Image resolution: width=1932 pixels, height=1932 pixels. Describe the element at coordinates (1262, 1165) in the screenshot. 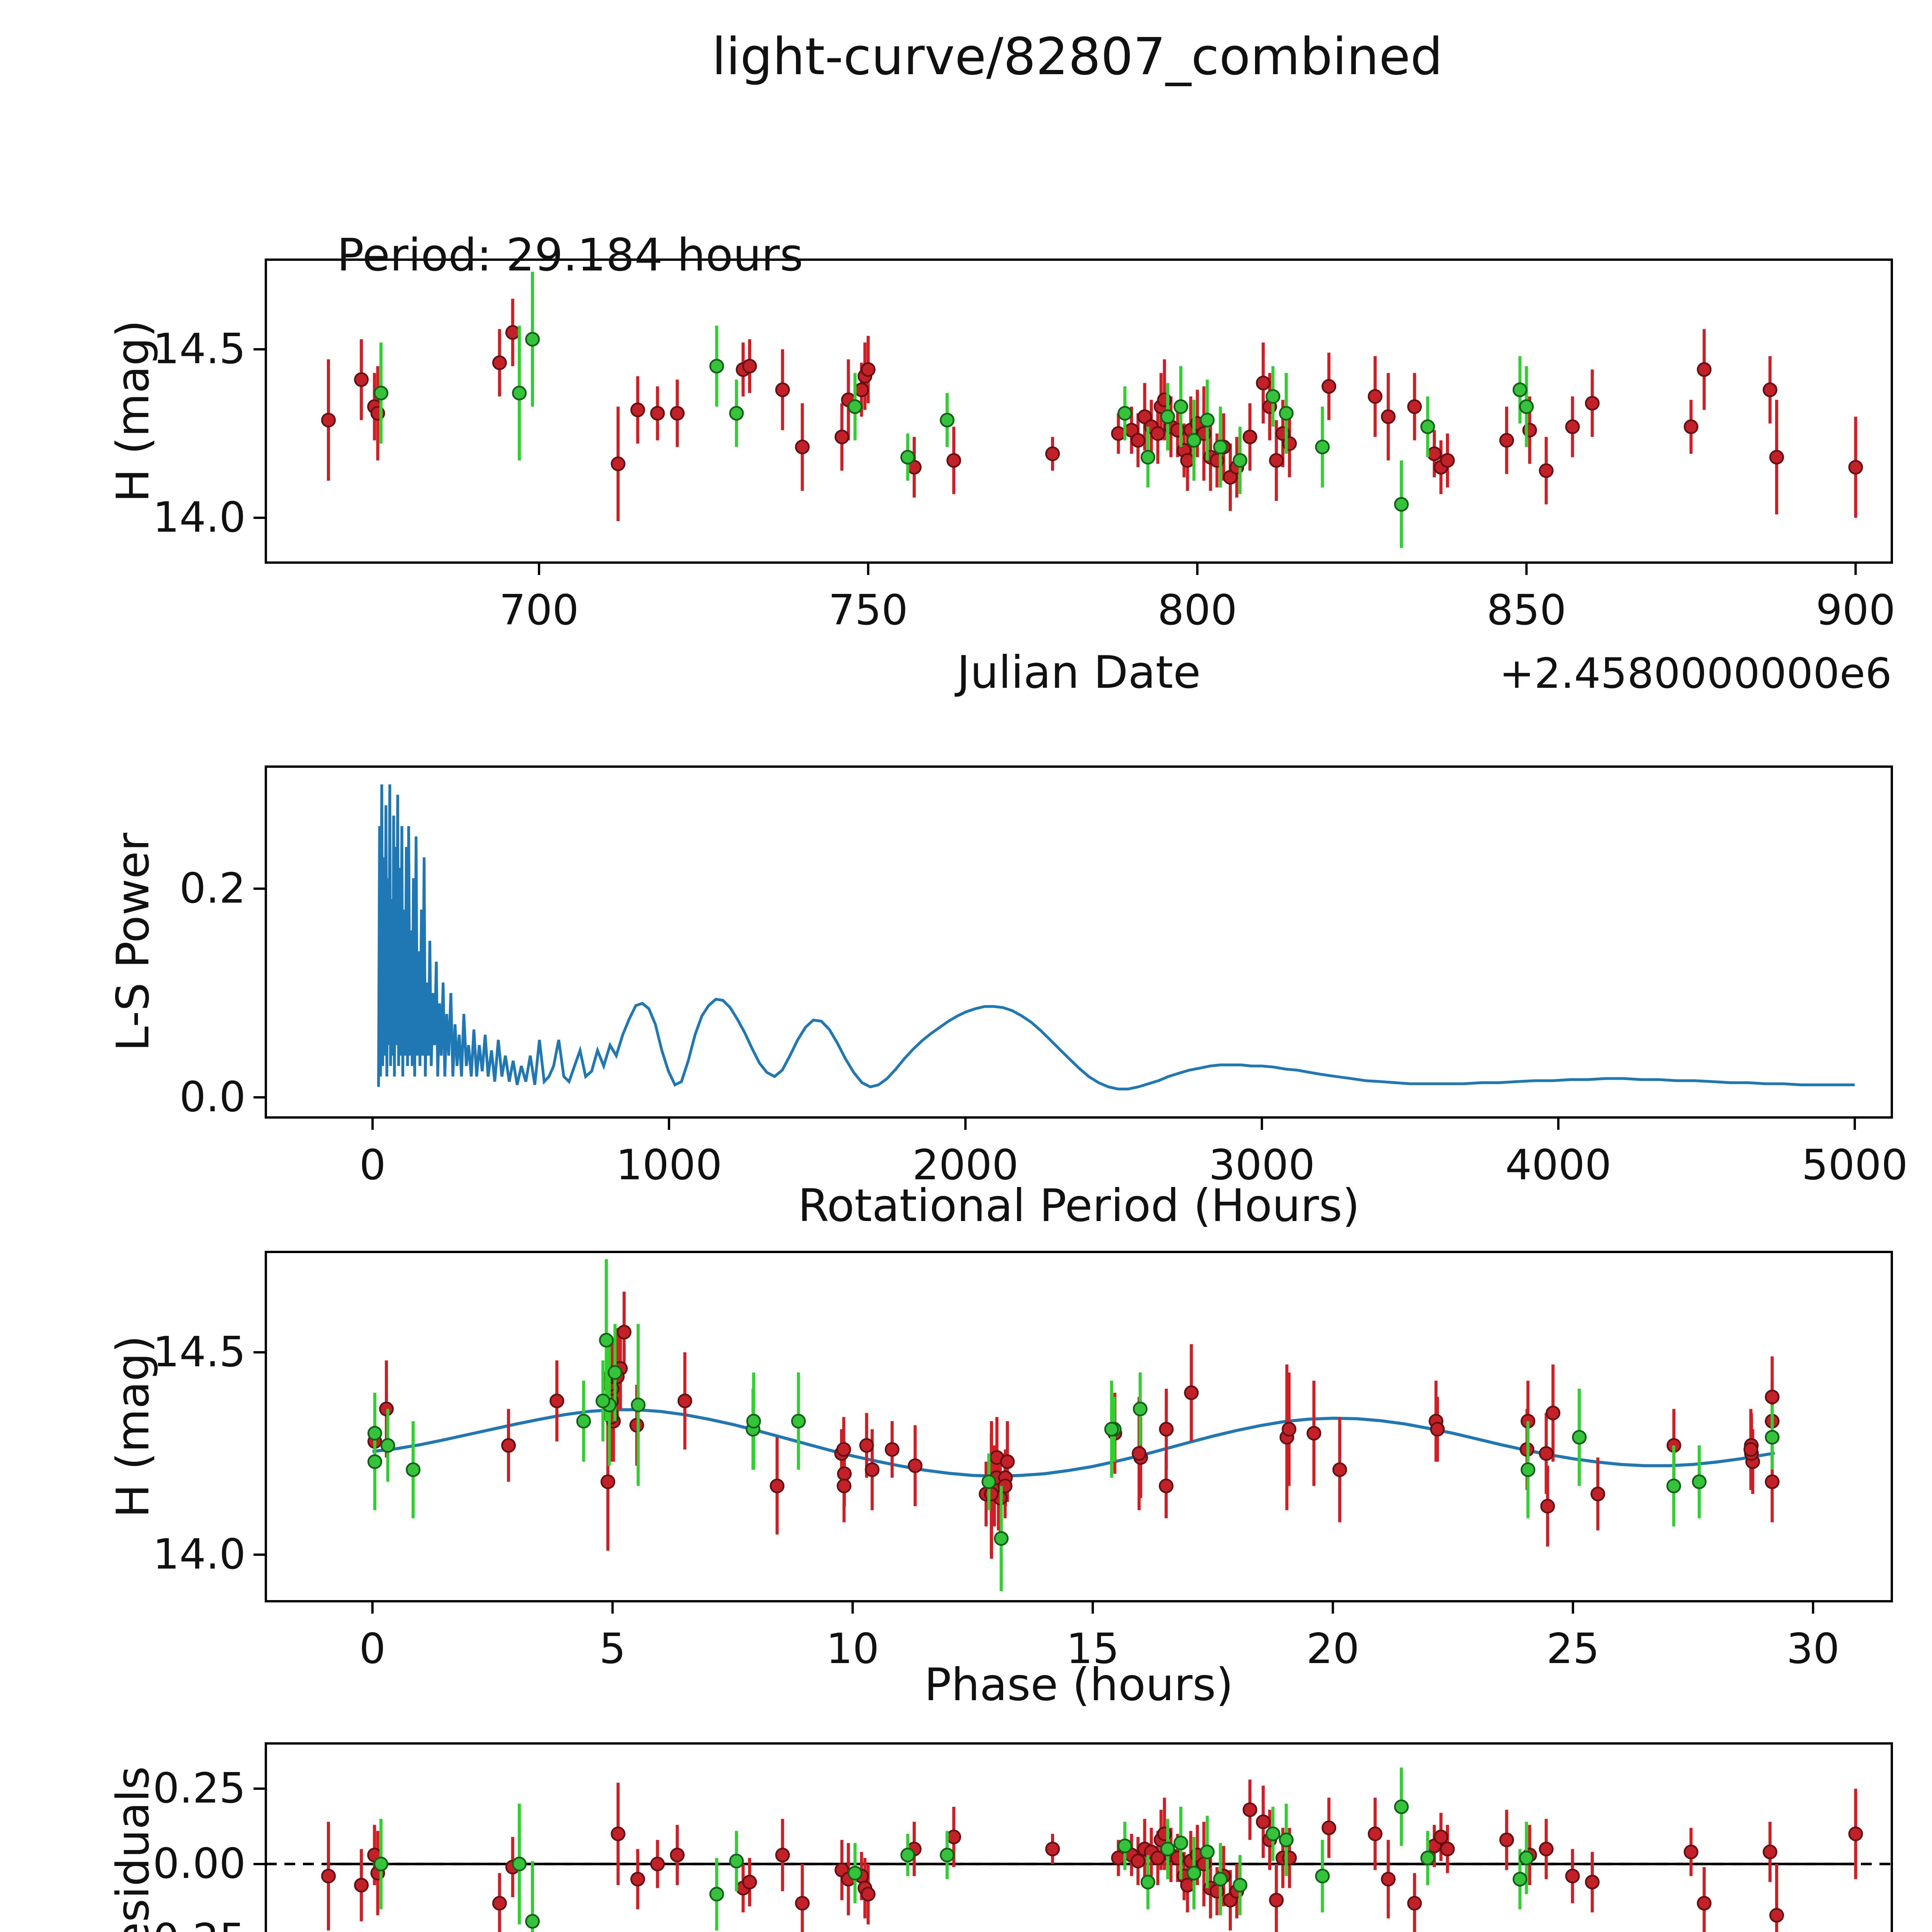

I see `x-tick-label: 3000` at that location.